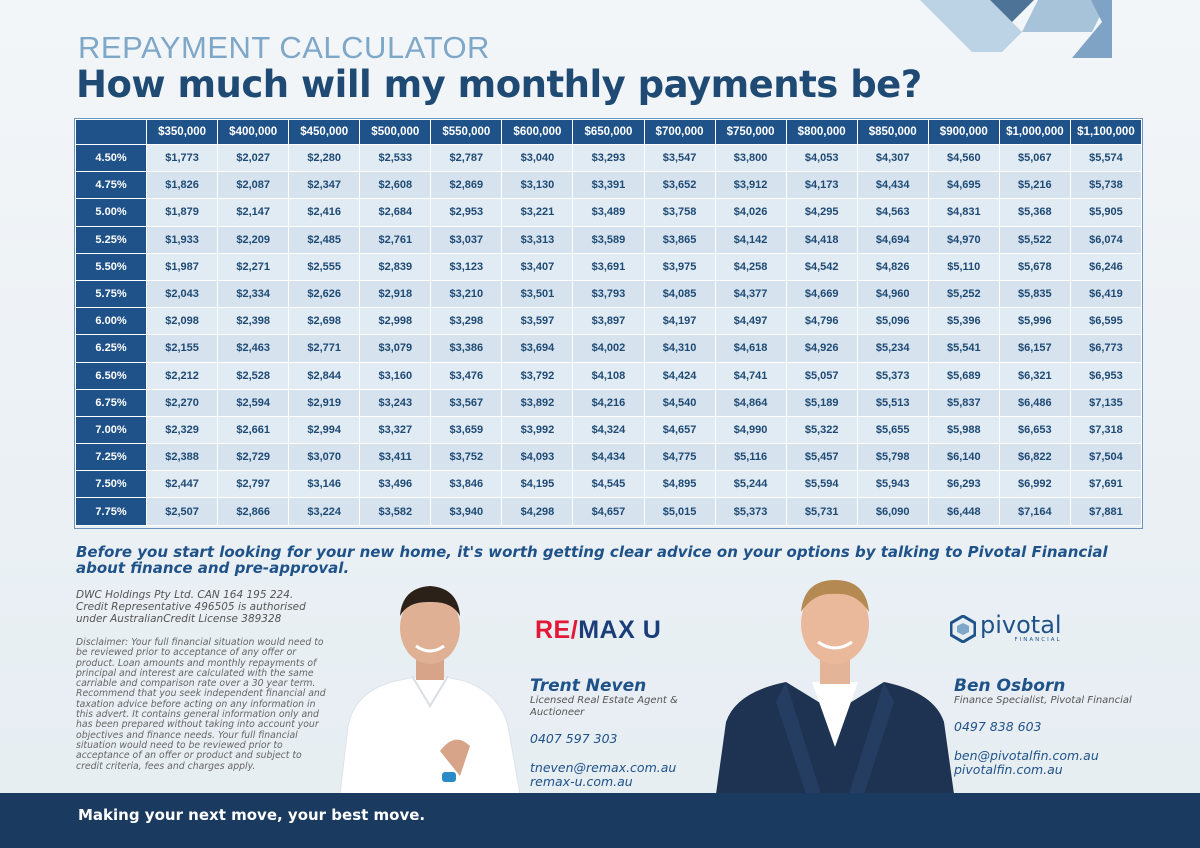  Describe the element at coordinates (185, 595) in the screenshot. I see `entity-line: DWC Holdings Pty Ltd. CAN 164 195 224.` at that location.